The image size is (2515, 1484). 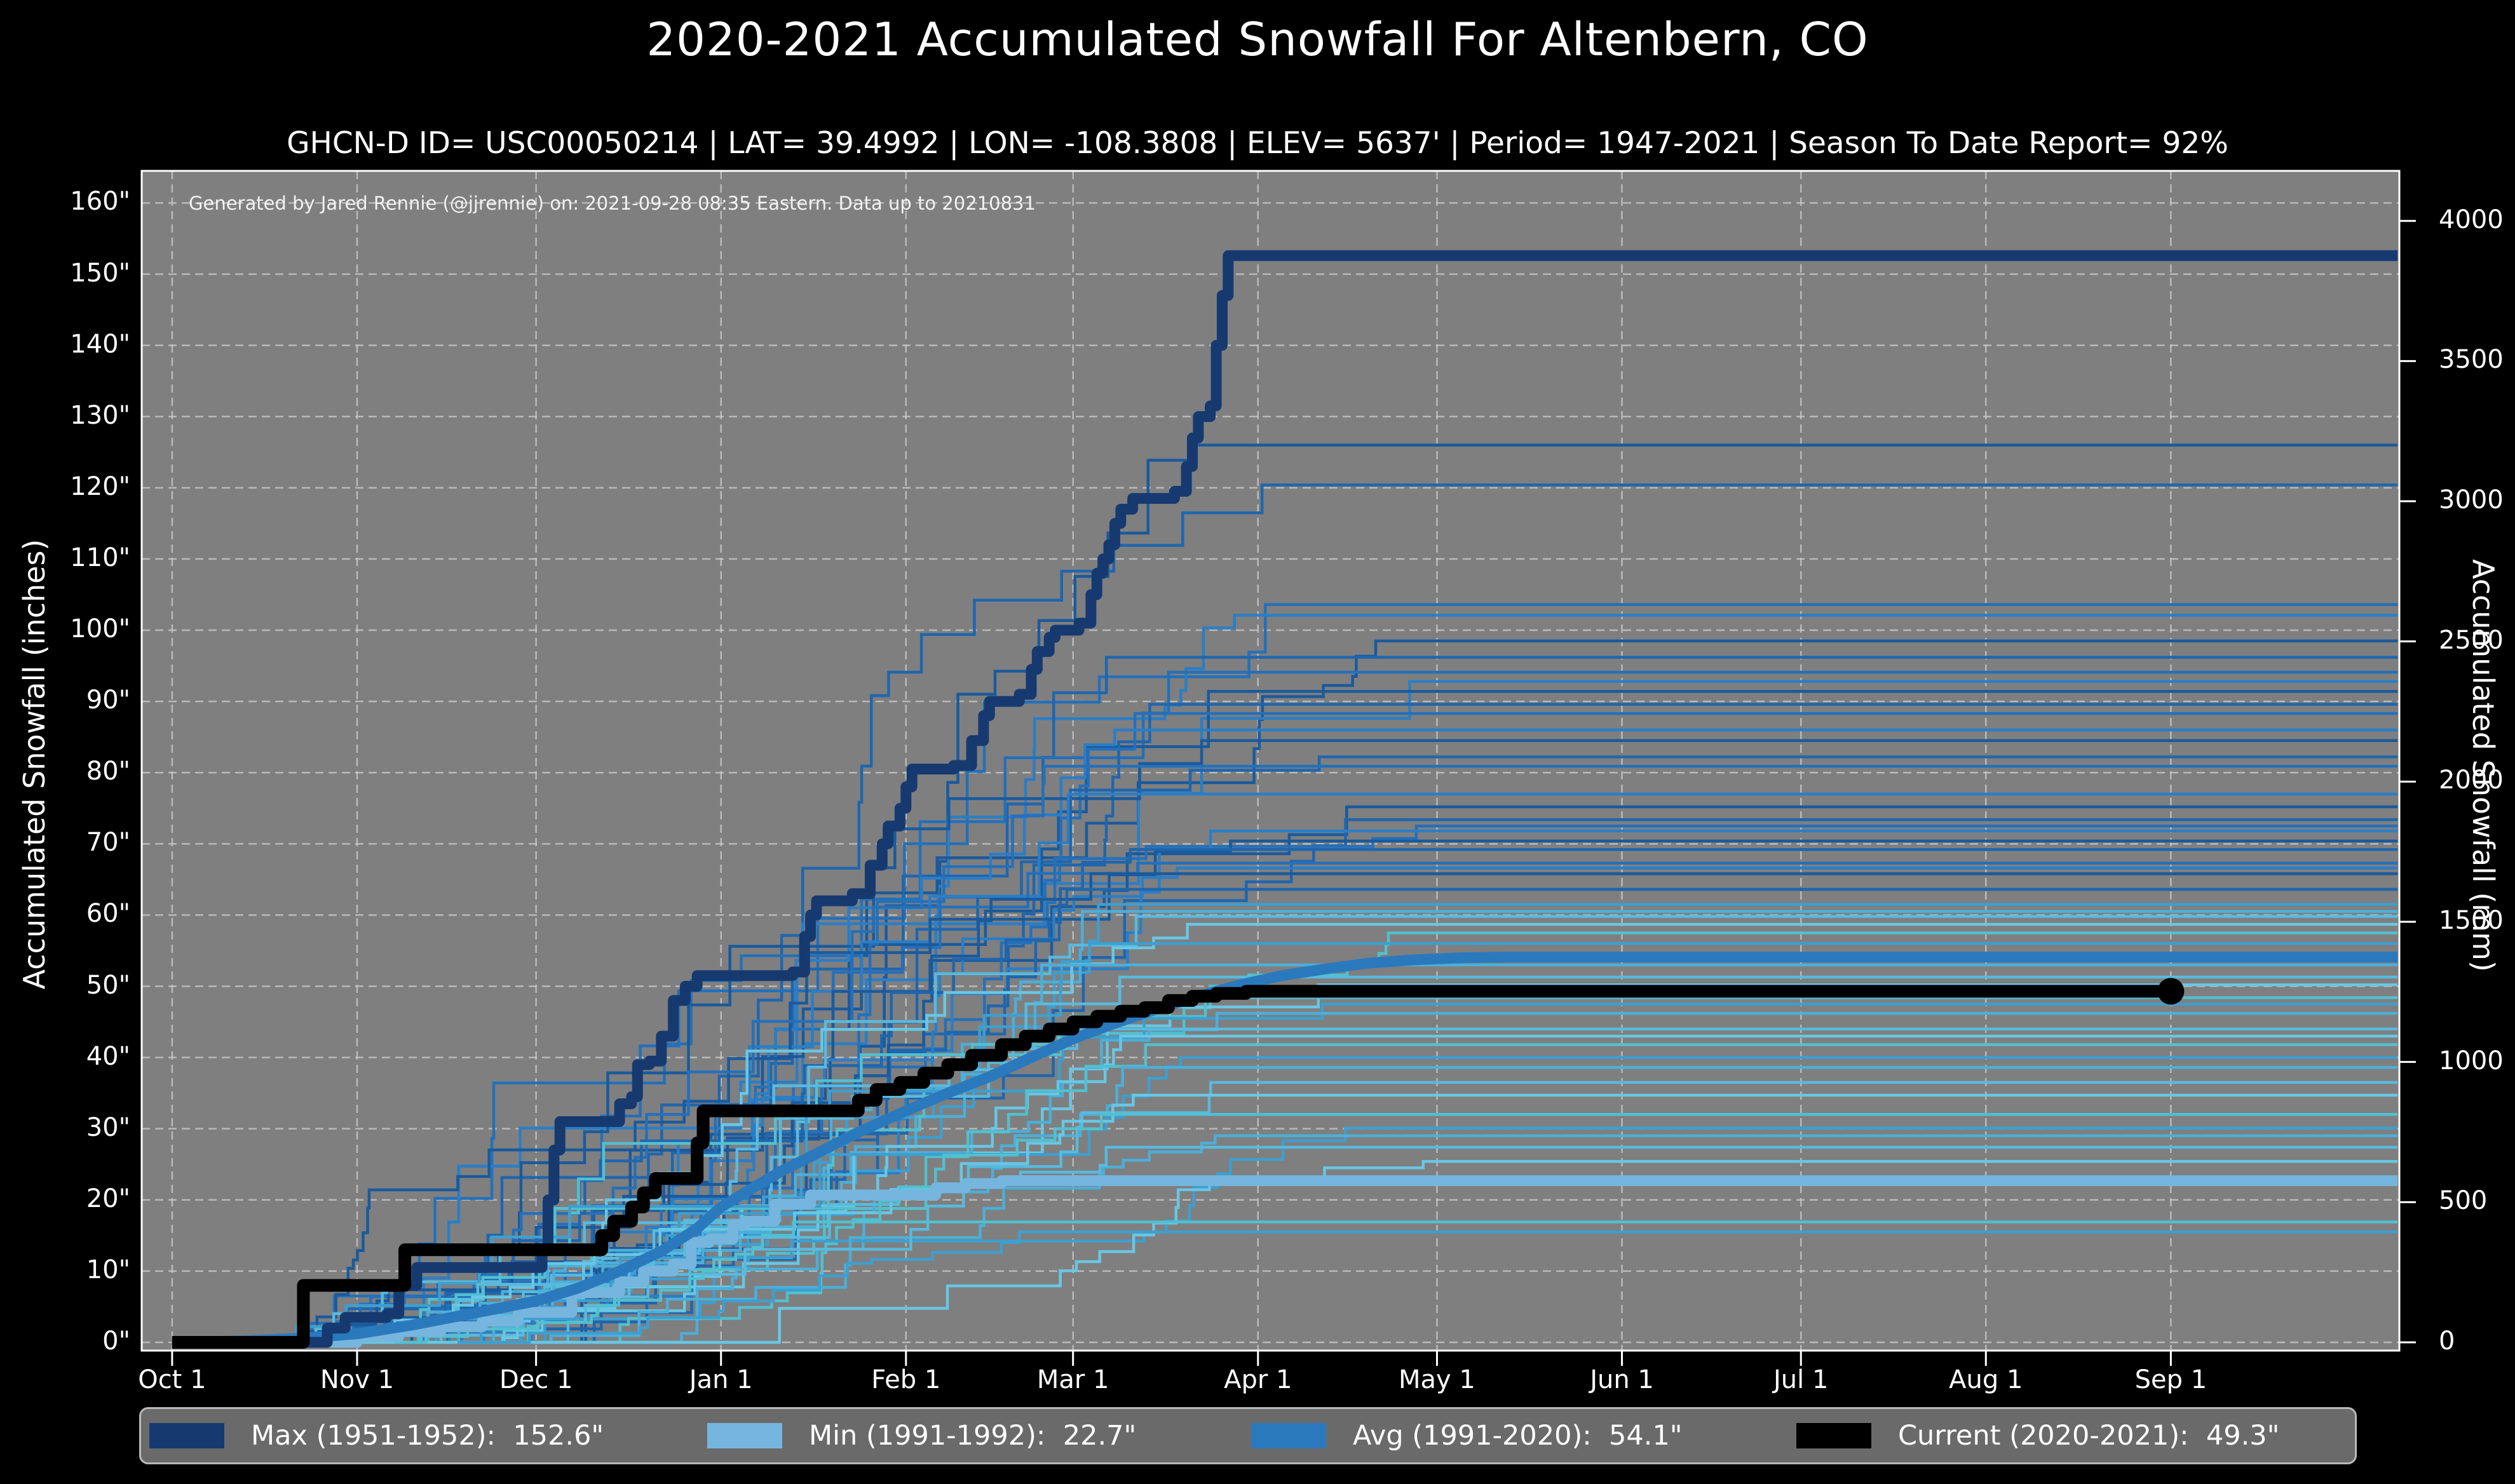 I want to click on legend-swatch-min, so click(x=744, y=1435).